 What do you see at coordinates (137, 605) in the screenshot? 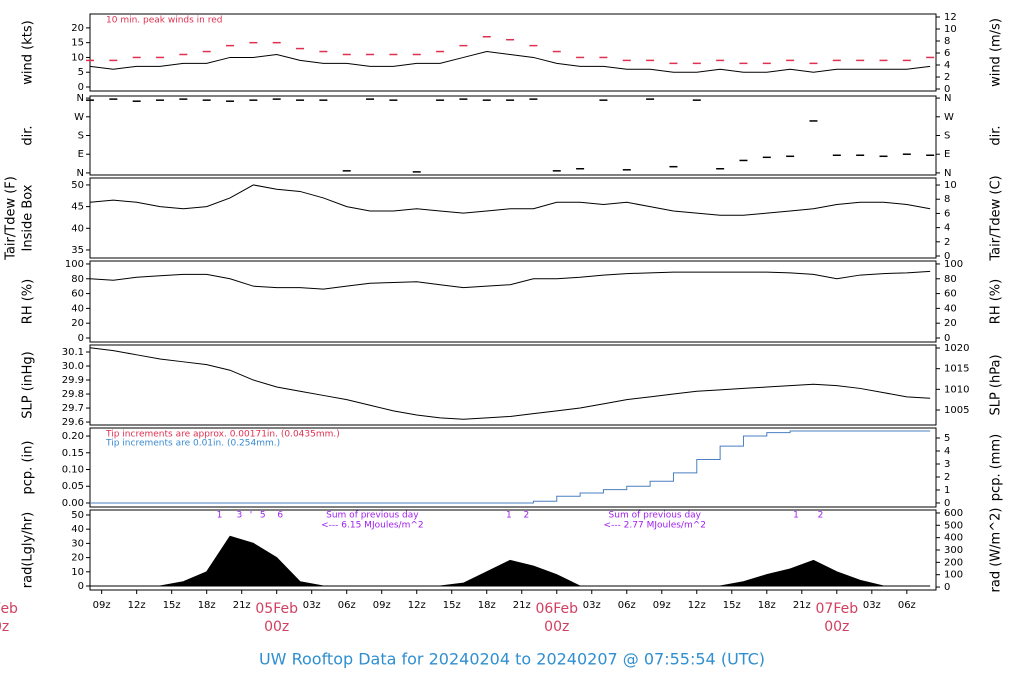
I see `x-tick-label: 12z` at bounding box center [137, 605].